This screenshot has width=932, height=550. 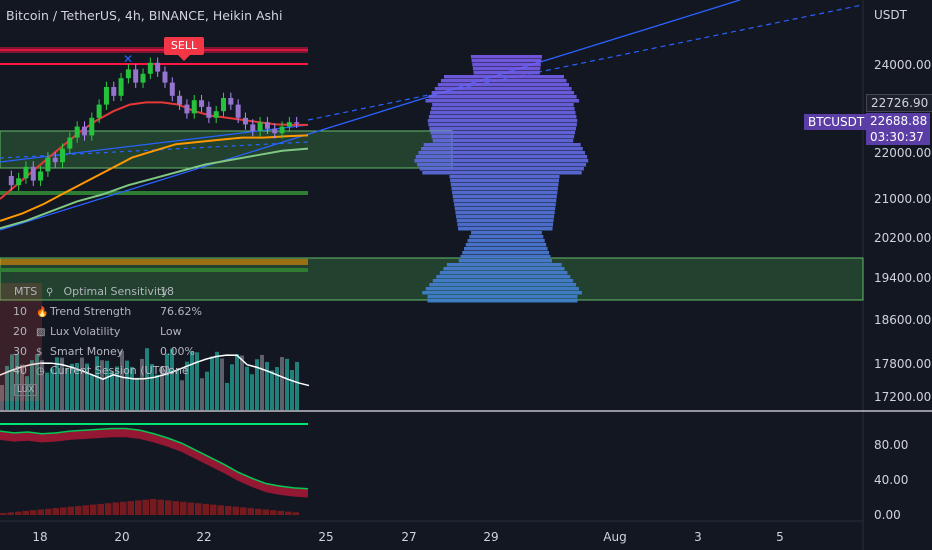 What do you see at coordinates (87, 351) in the screenshot?
I see `row-label: Smart Money` at bounding box center [87, 351].